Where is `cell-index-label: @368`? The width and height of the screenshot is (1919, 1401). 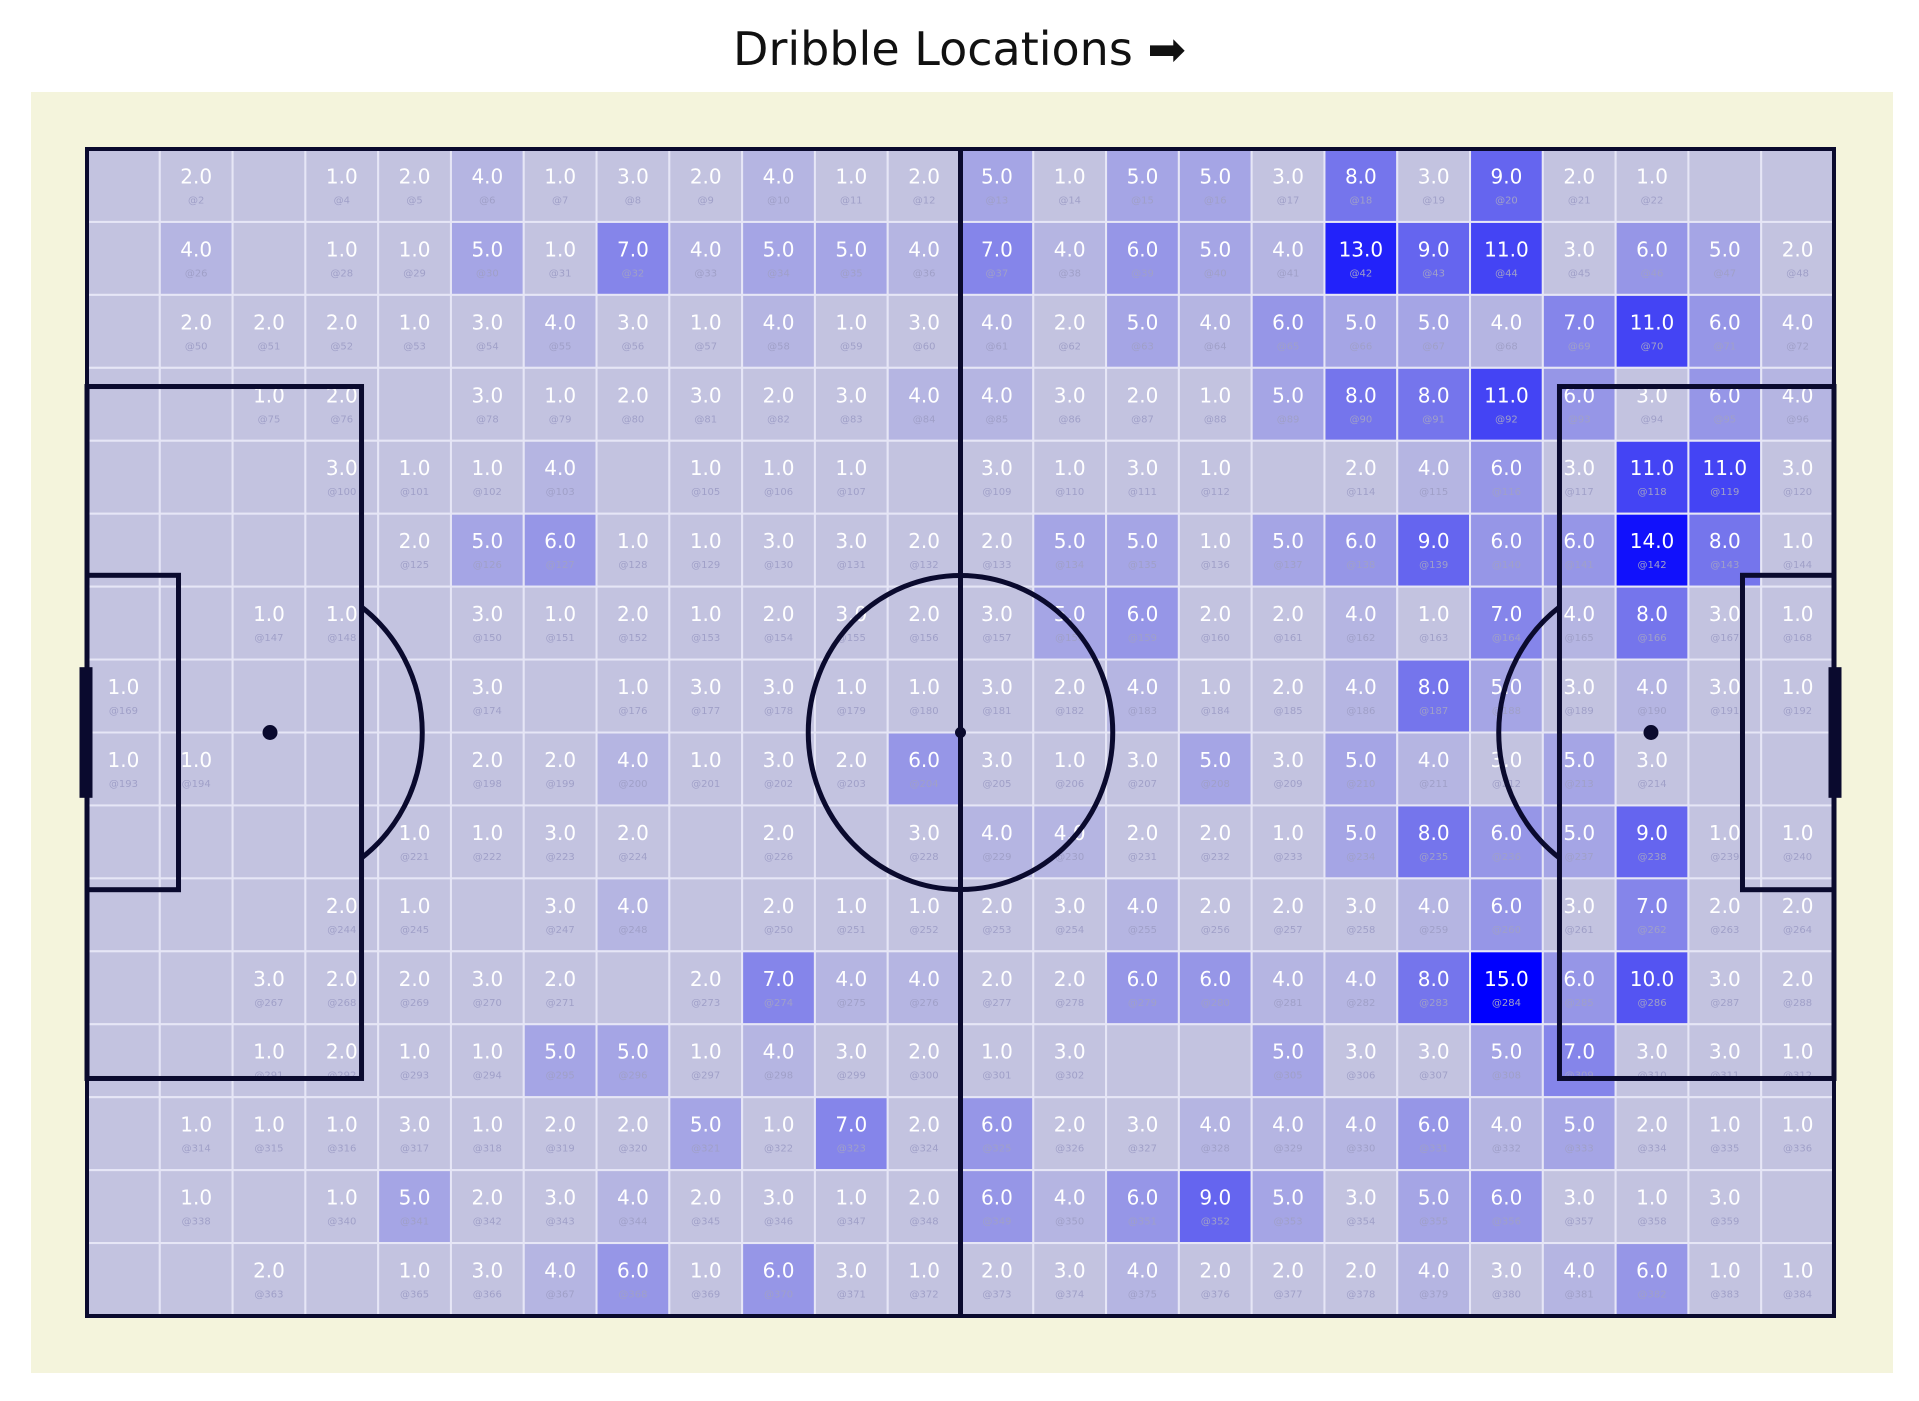
cell-index-label: @368 is located at coordinates (632, 1295).